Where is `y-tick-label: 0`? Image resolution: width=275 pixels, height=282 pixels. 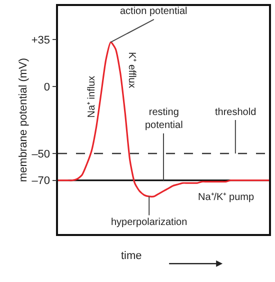
y-tick-label: 0 is located at coordinates (47, 87).